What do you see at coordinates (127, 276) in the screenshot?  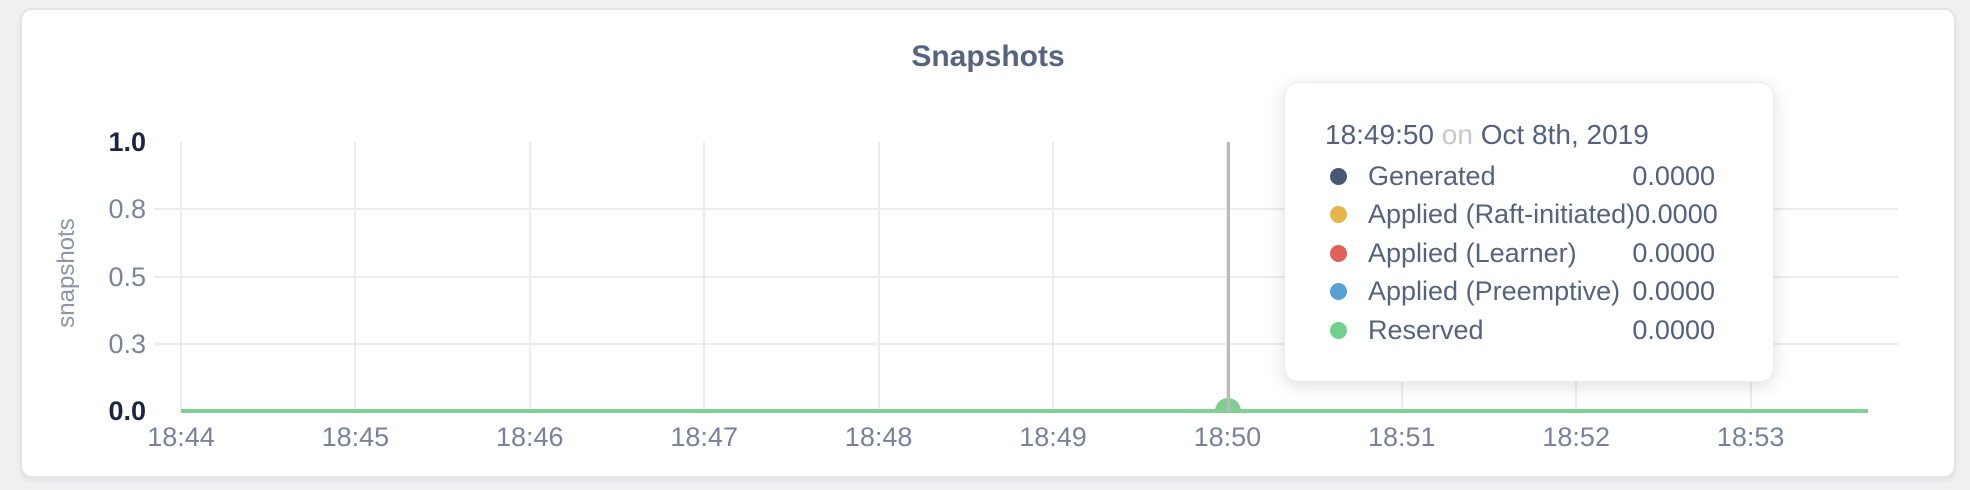 I see `y-tick-label: 0.5` at bounding box center [127, 276].